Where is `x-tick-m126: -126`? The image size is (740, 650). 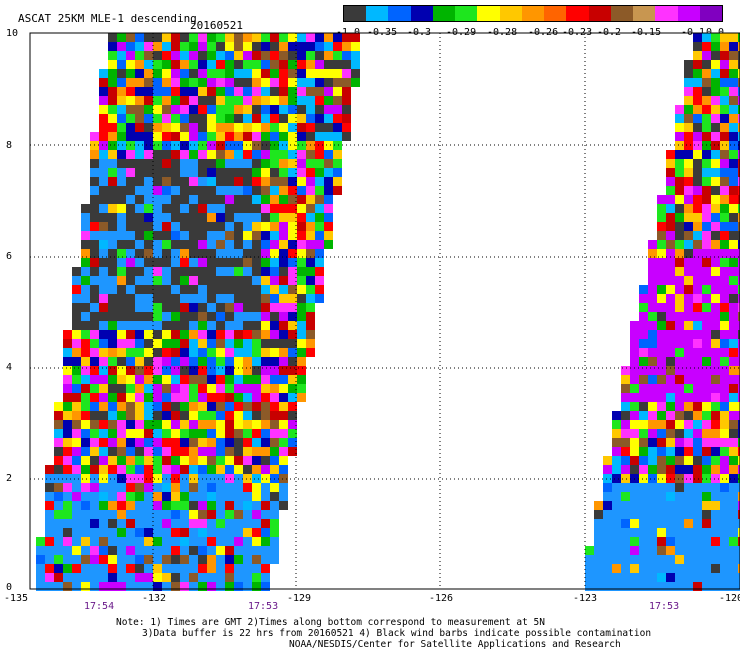 x-tick-m126: -126 is located at coordinates (441, 598).